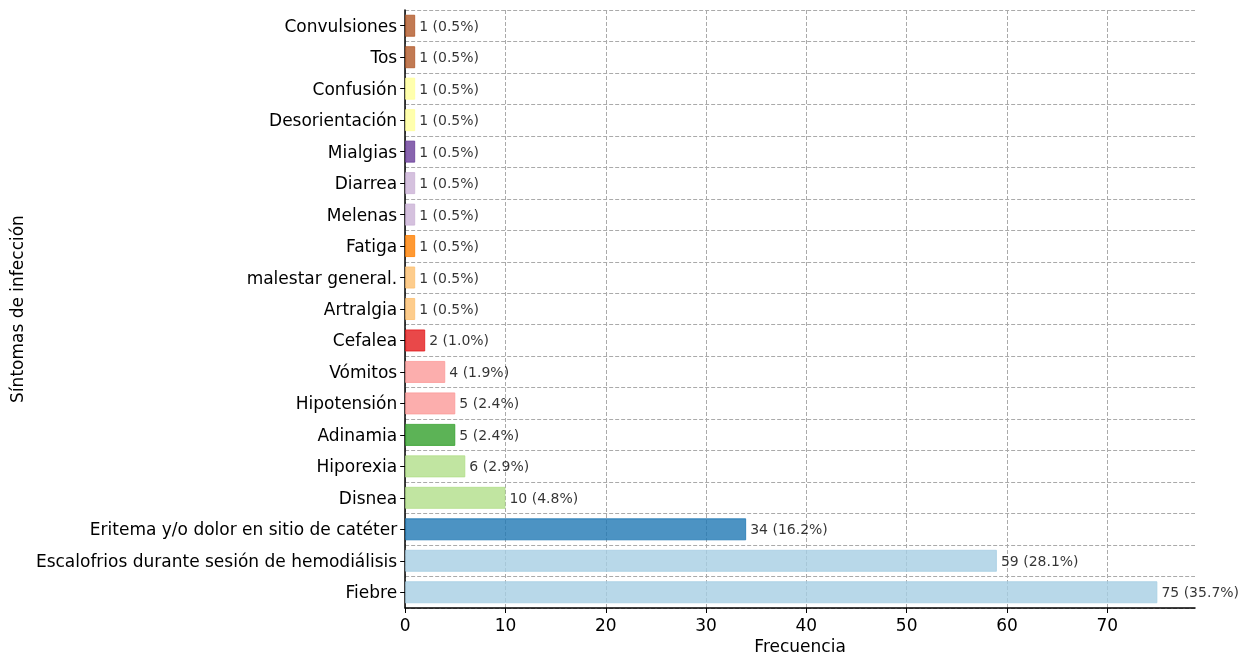 The height and width of the screenshot is (661, 1249). Describe the element at coordinates (371, 246) in the screenshot. I see `y-tick-label: Fatiga` at that location.